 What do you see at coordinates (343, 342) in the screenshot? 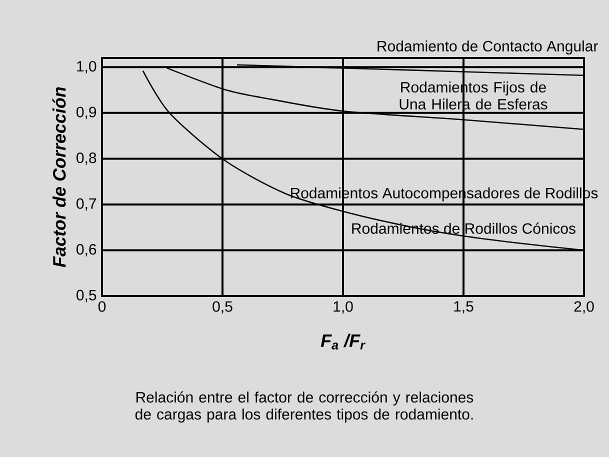
I see `x-axis-title: F$_{a}$ /F$_{r}$` at bounding box center [343, 342].